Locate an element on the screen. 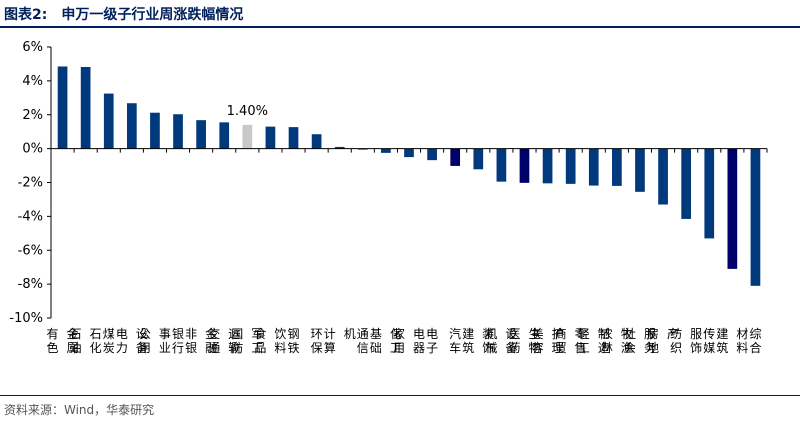 The width and height of the screenshot is (800, 424). x-tick-label: 机 is located at coordinates (350, 334).